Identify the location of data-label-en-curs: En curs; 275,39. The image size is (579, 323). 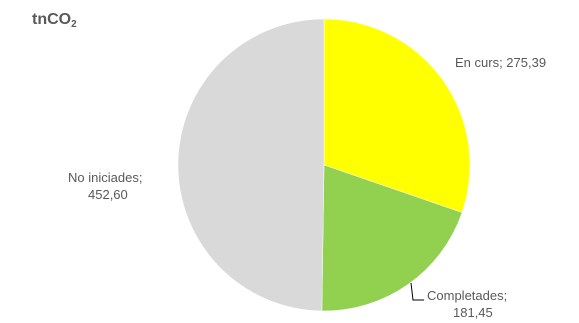
(500, 62).